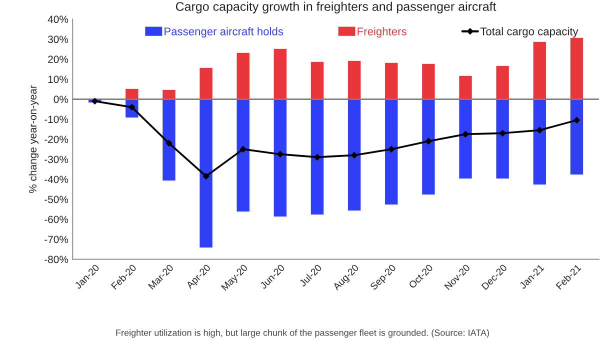 This screenshot has height=348, width=605. What do you see at coordinates (56, 160) in the screenshot?
I see `y-tick-label: -30%` at bounding box center [56, 160].